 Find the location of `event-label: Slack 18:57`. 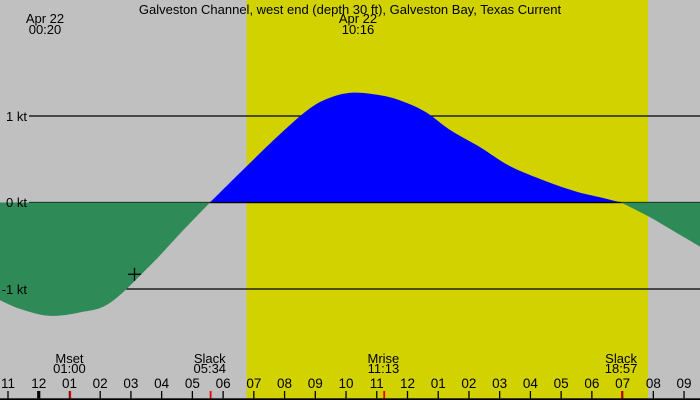

event-label: Slack 18:57 is located at coordinates (621, 363).